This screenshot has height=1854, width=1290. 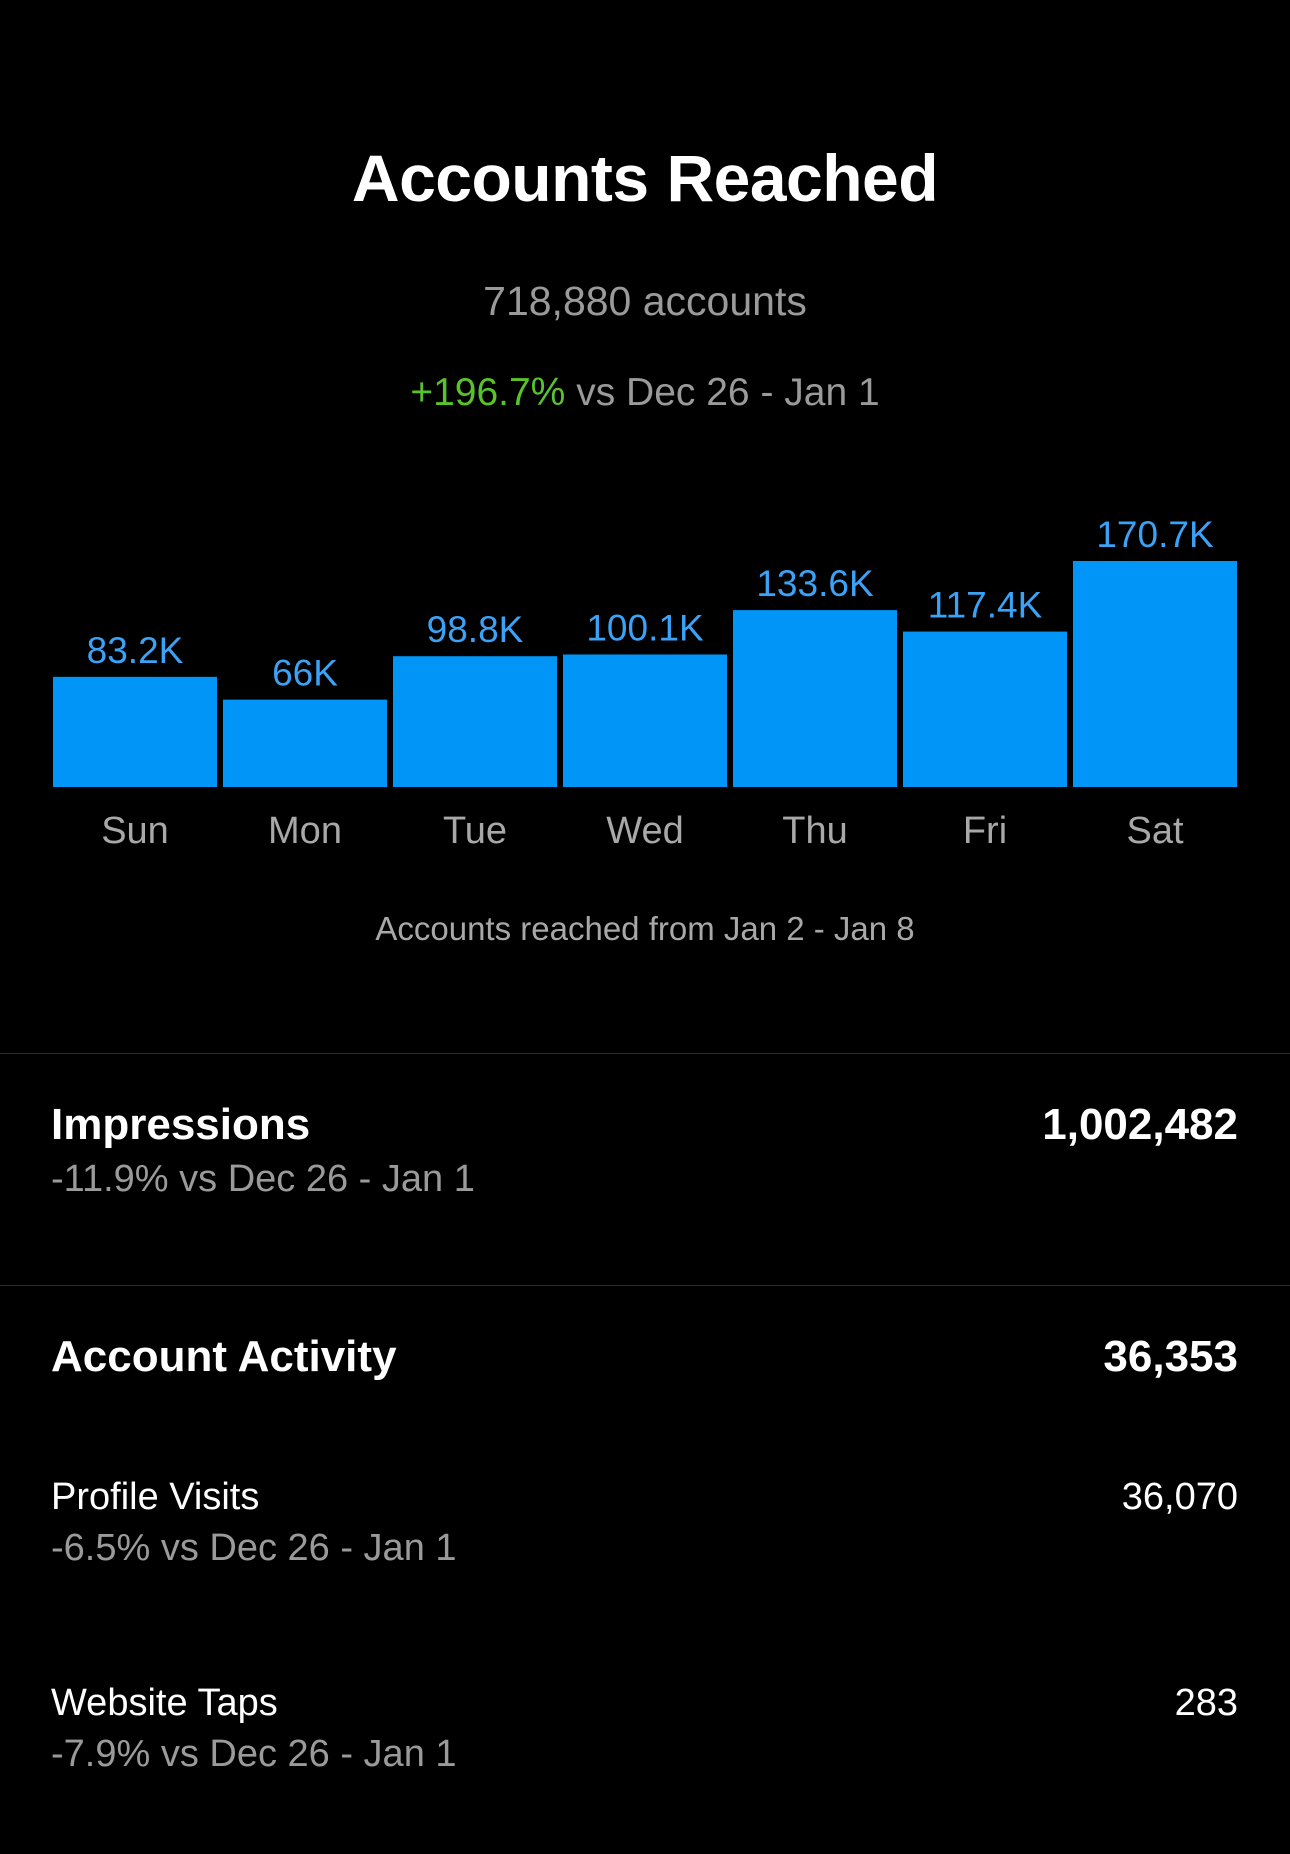 What do you see at coordinates (815, 583) in the screenshot?
I see `bar-value-label: 133.6K` at bounding box center [815, 583].